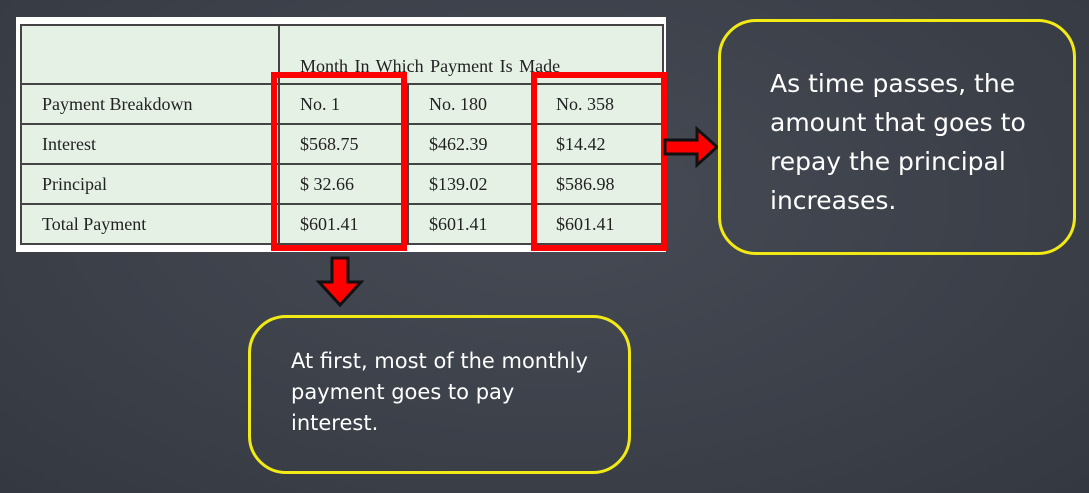  I want to click on cell: $568.75, so click(343, 144).